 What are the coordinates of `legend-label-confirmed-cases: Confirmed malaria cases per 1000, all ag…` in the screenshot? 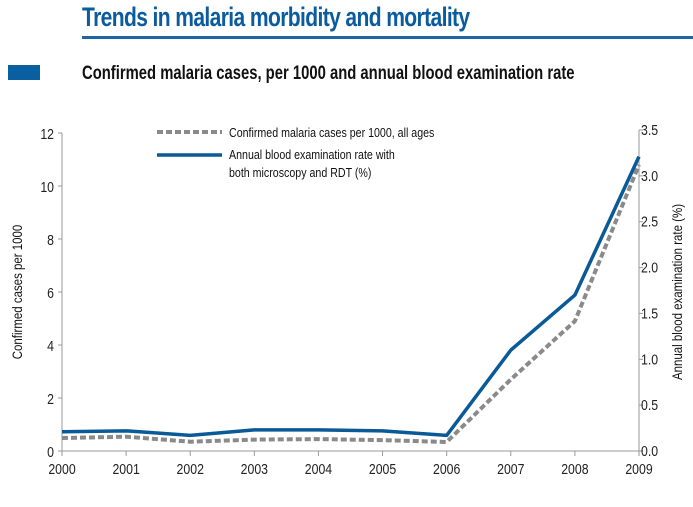 It's located at (331, 132).